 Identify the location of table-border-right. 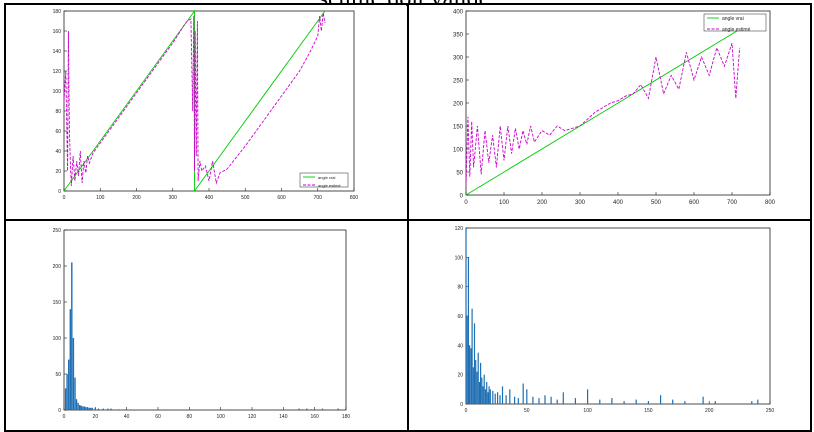
(811, 217).